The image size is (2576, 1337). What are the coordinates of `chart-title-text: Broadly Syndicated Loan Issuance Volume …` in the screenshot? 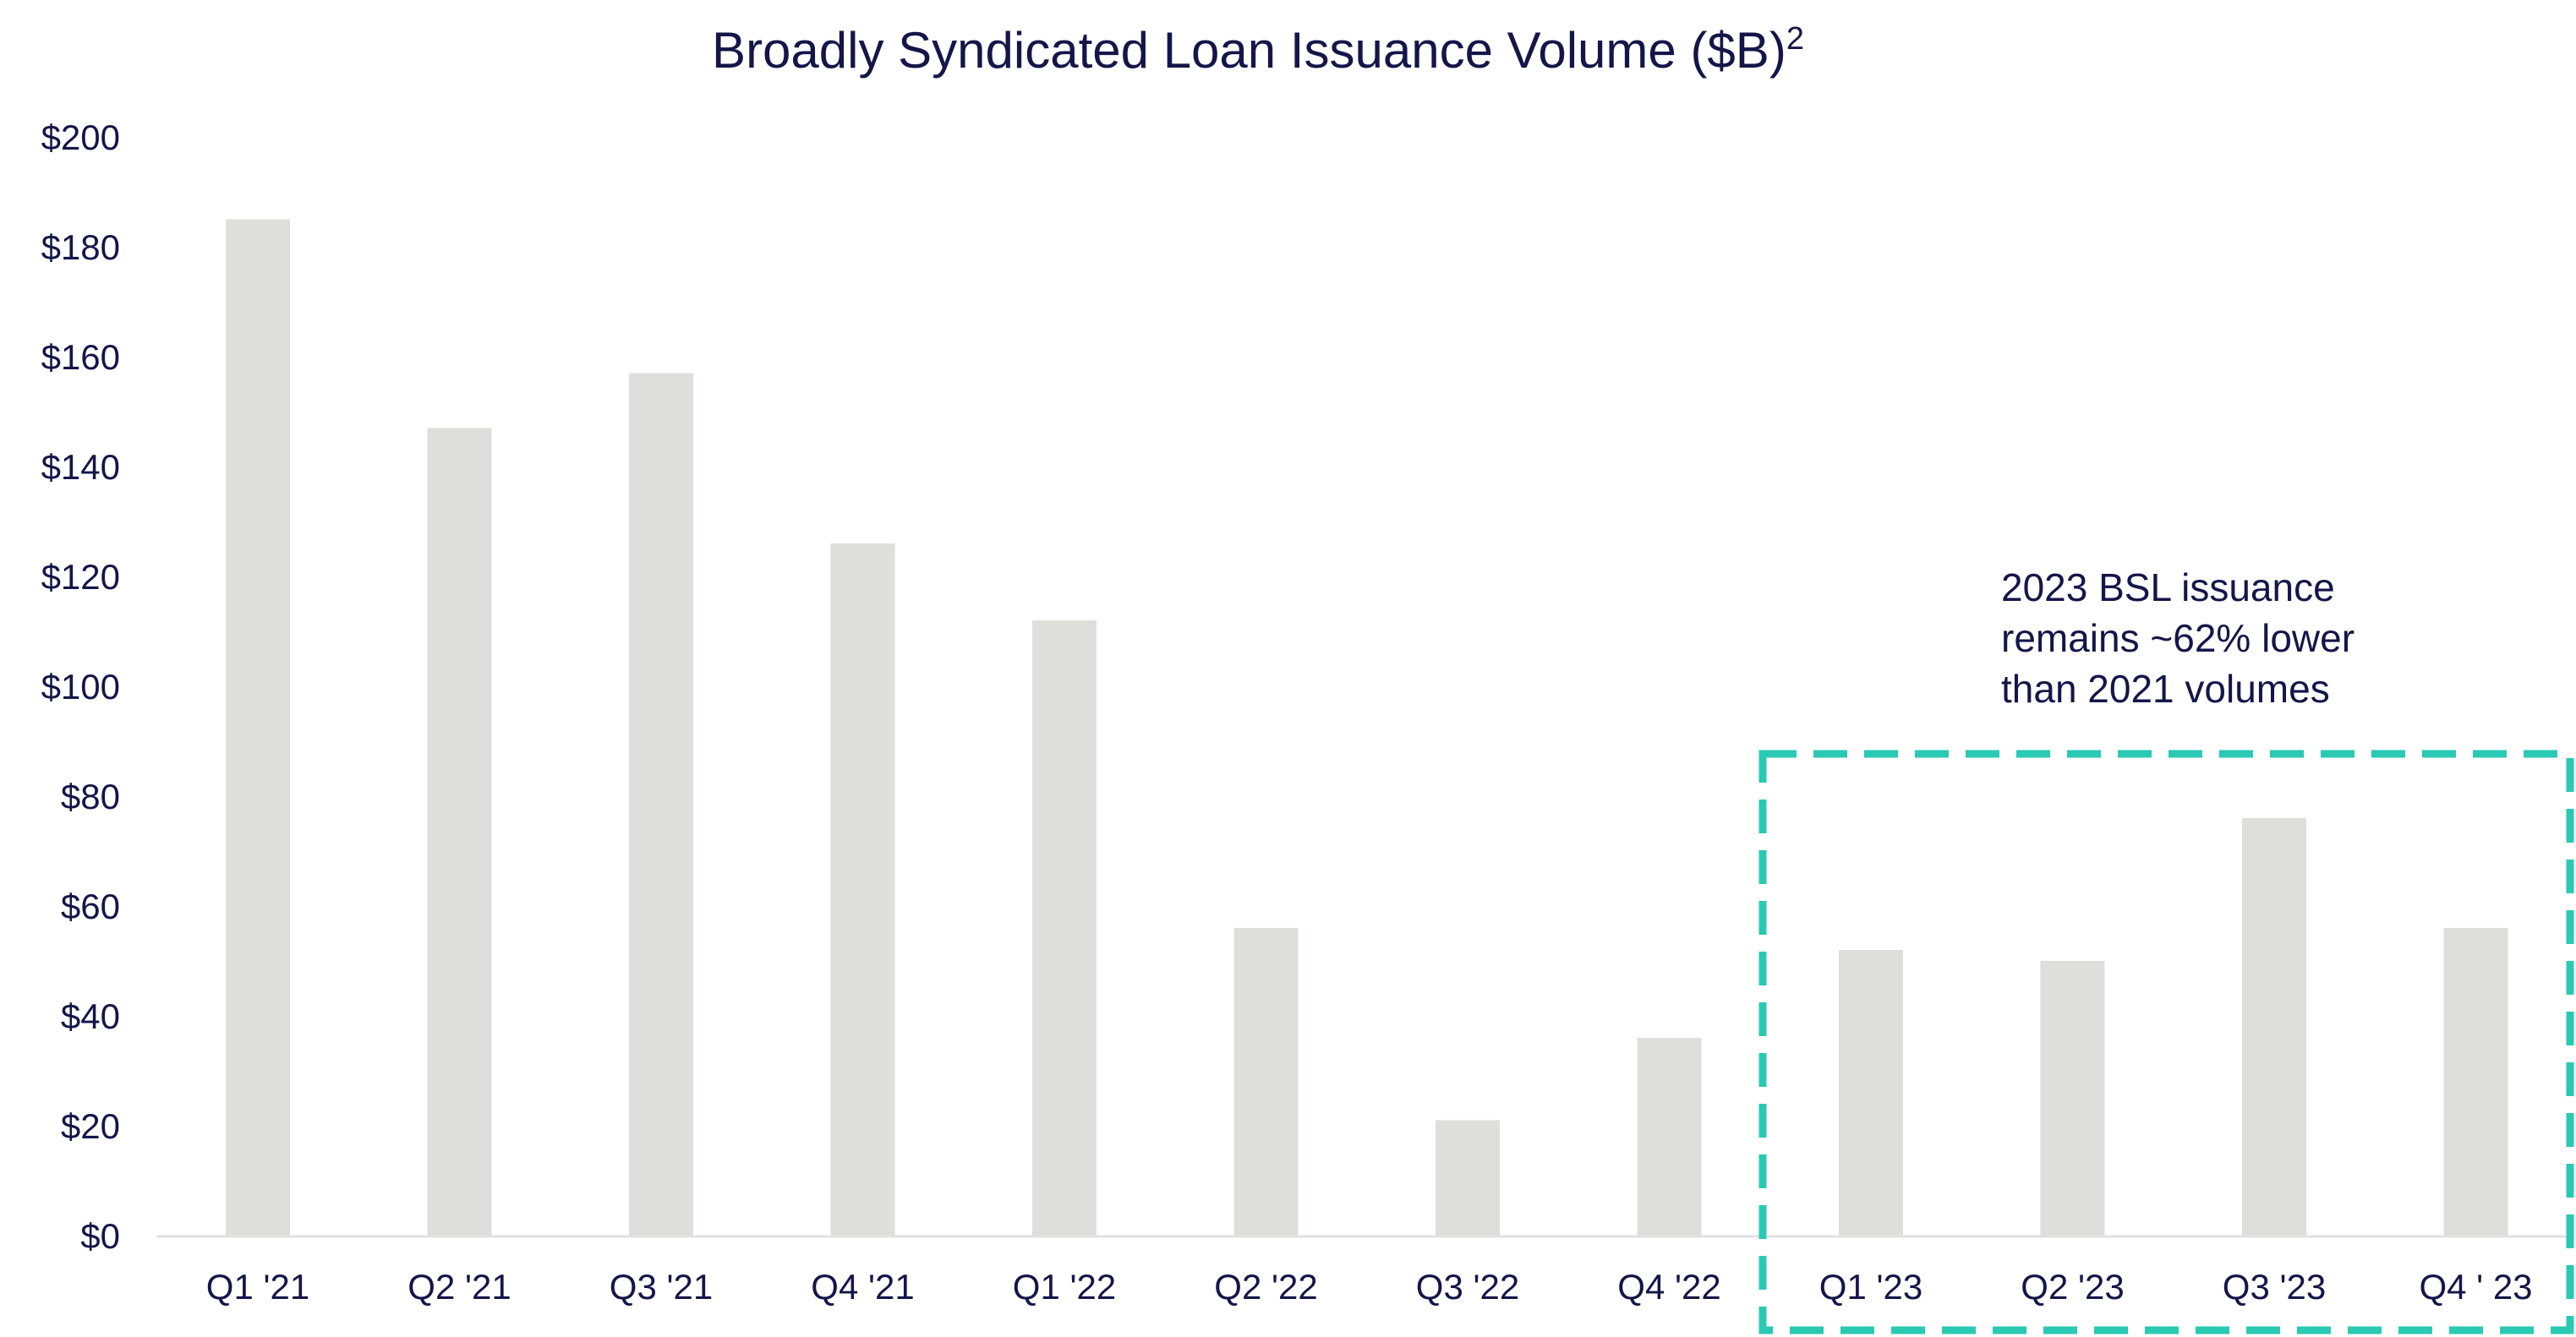 It's located at (1249, 50).